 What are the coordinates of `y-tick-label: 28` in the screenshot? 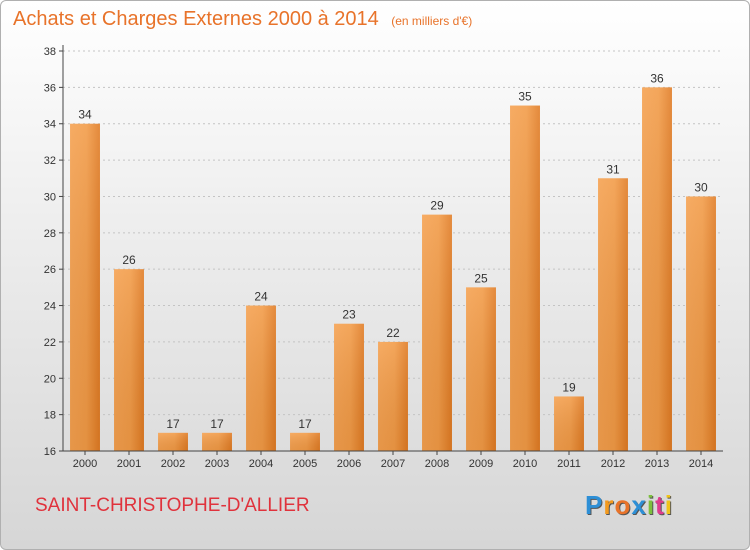 It's located at (50, 234).